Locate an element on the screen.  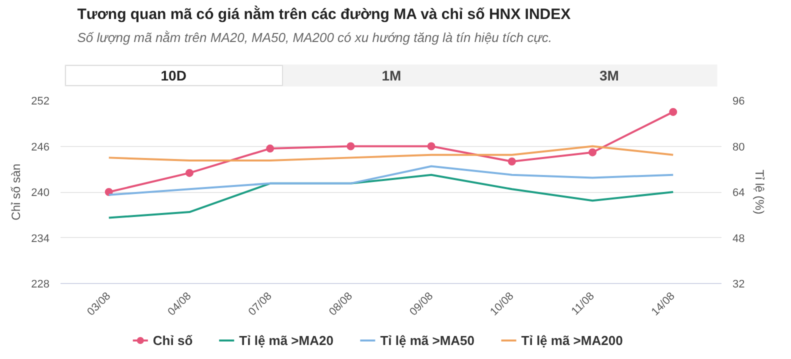
y2-tick-label: 48 is located at coordinates (738, 238).